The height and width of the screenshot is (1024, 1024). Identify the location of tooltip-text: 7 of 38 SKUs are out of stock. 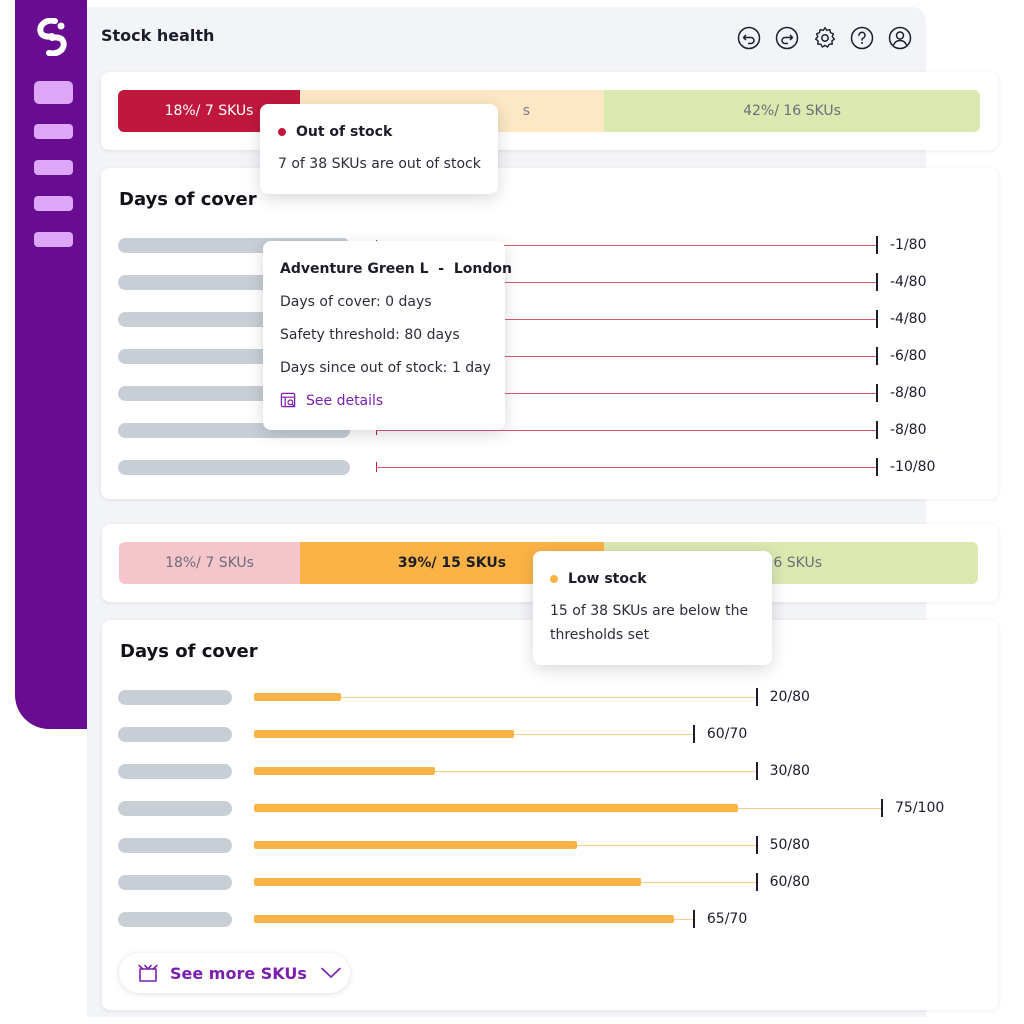
(379, 164).